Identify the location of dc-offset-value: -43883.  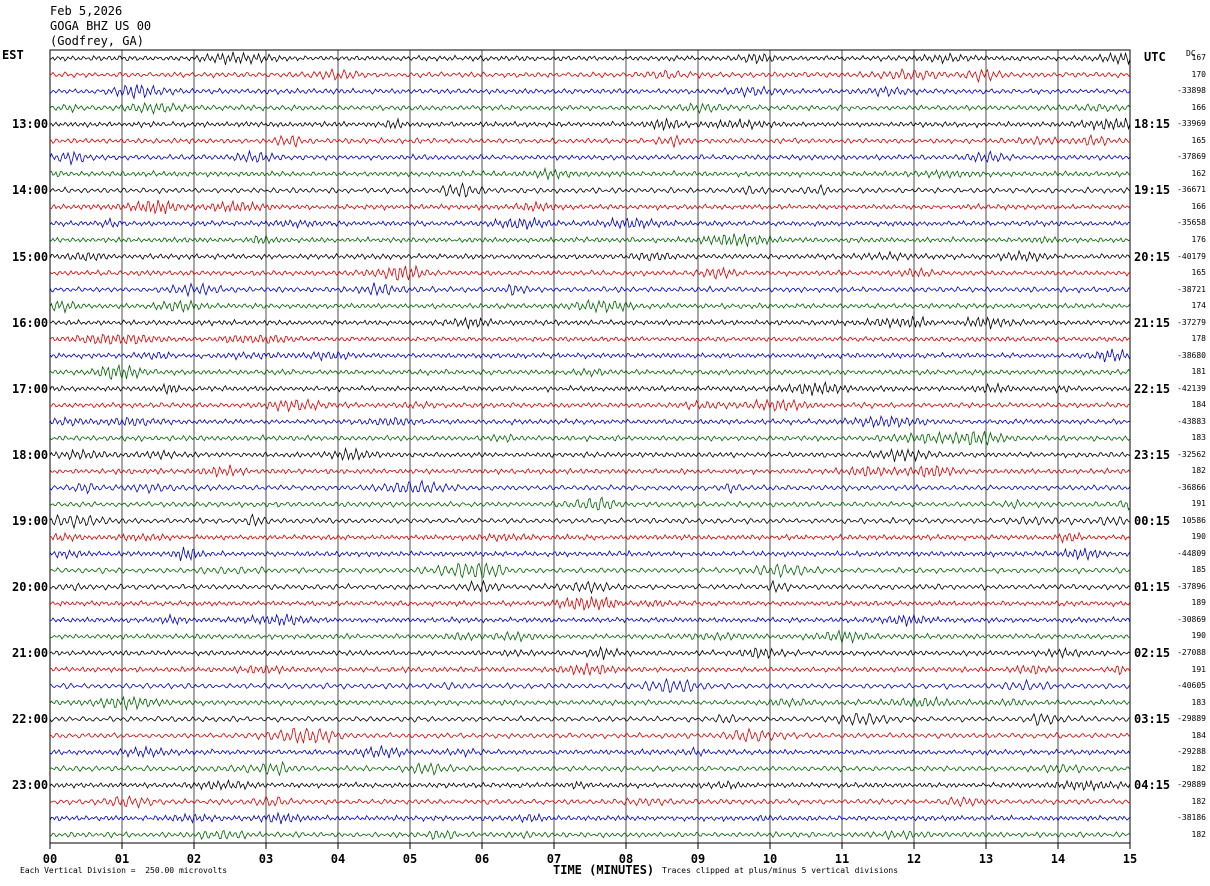
(1191, 421).